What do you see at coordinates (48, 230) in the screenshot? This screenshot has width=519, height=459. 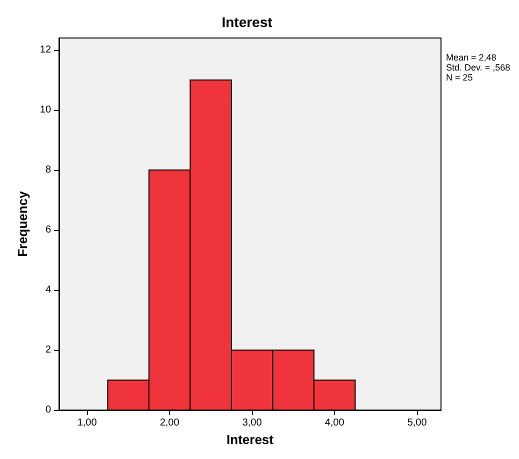 I see `y-tick-label: 6` at bounding box center [48, 230].